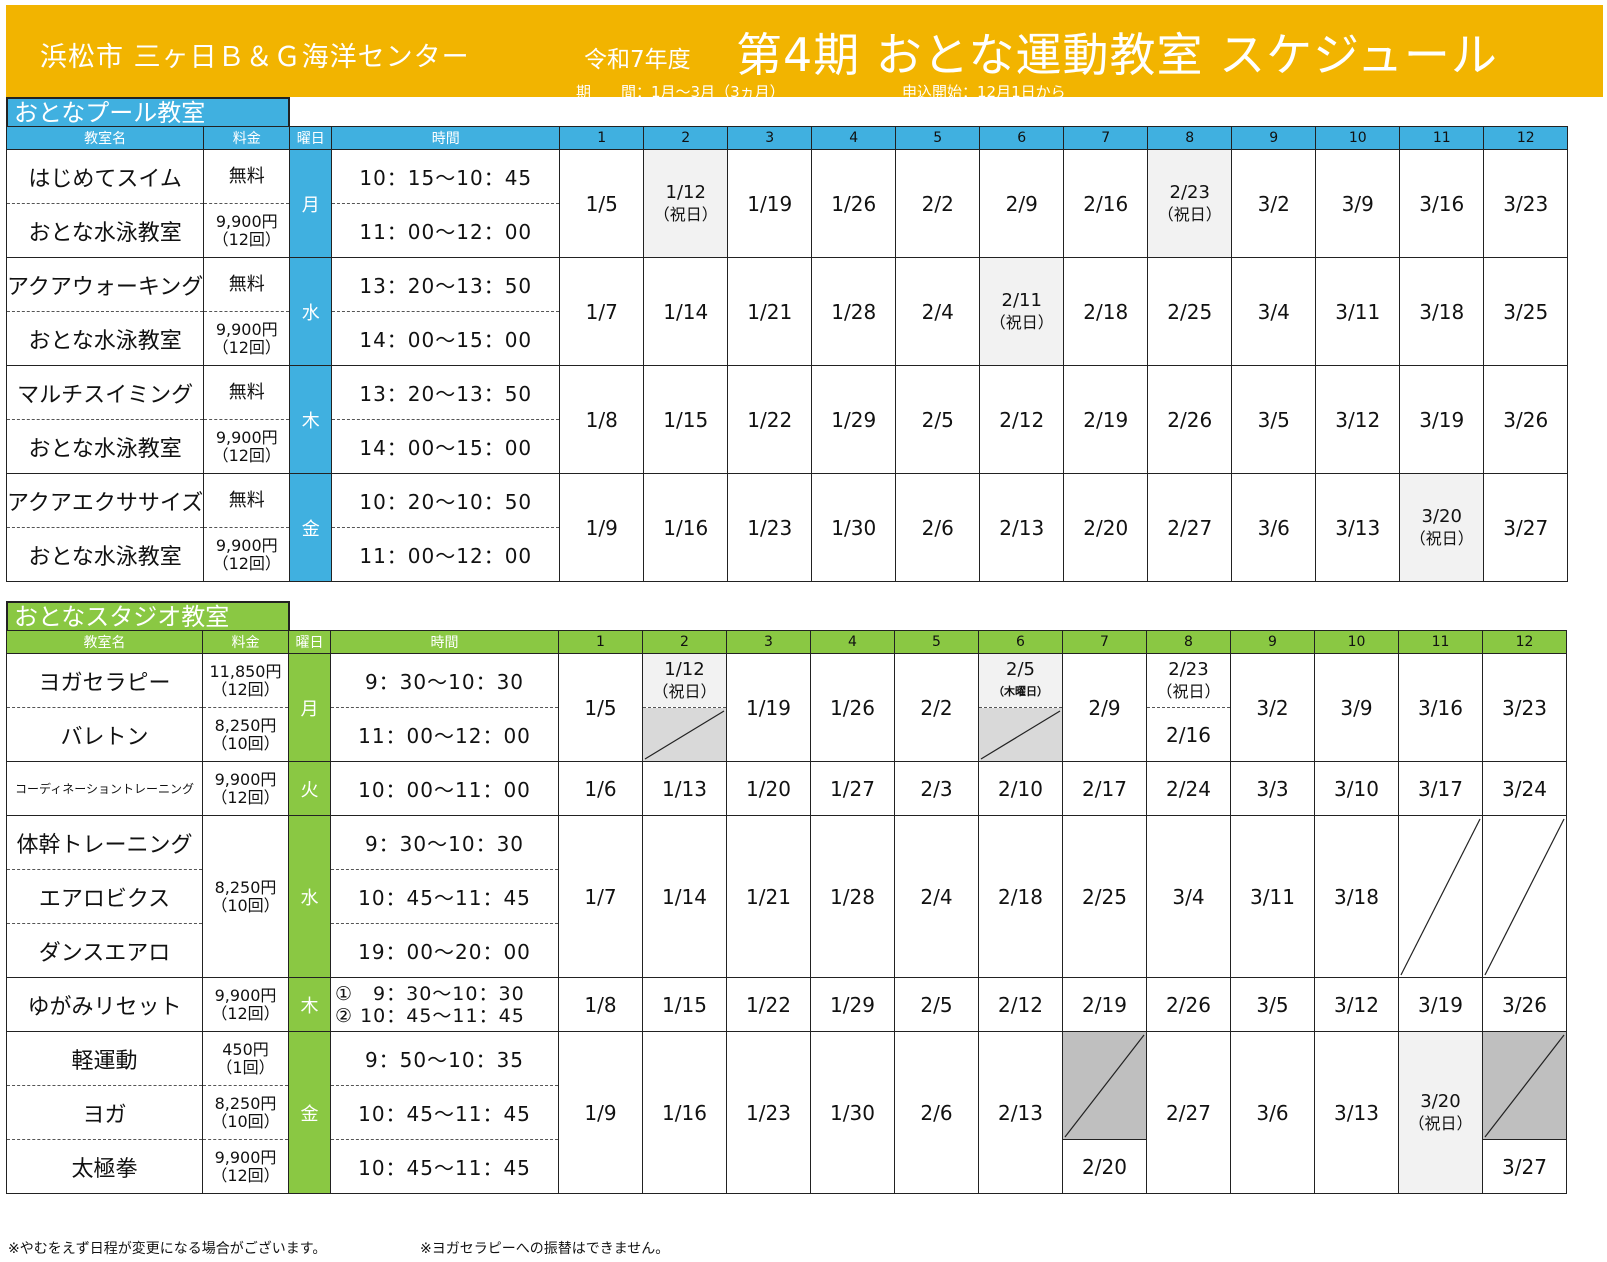 The image size is (1607, 1262). Describe the element at coordinates (1188, 896) in the screenshot. I see `session-date-cell: 3/4` at that location.